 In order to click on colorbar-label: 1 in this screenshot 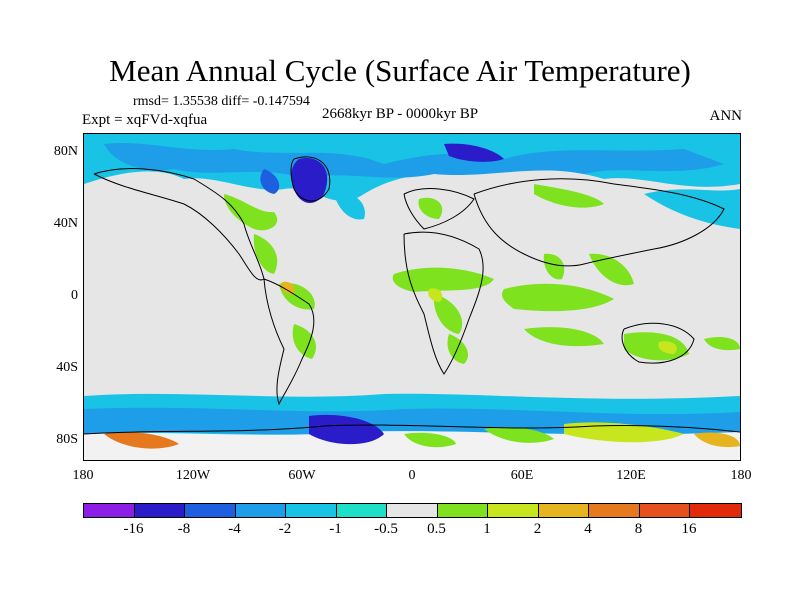, I will do `click(487, 529)`.